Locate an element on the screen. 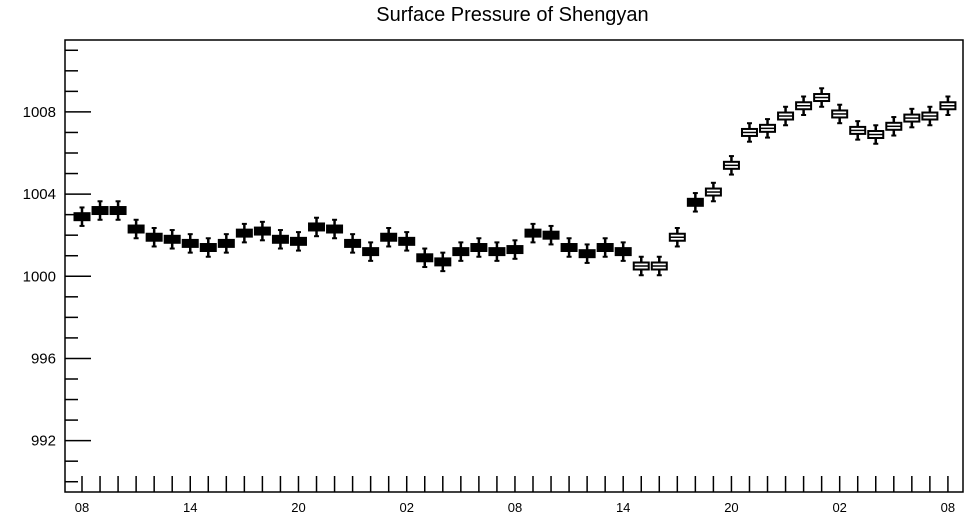 The width and height of the screenshot is (969, 520). y-tick-label: 1000 is located at coordinates (39, 276).